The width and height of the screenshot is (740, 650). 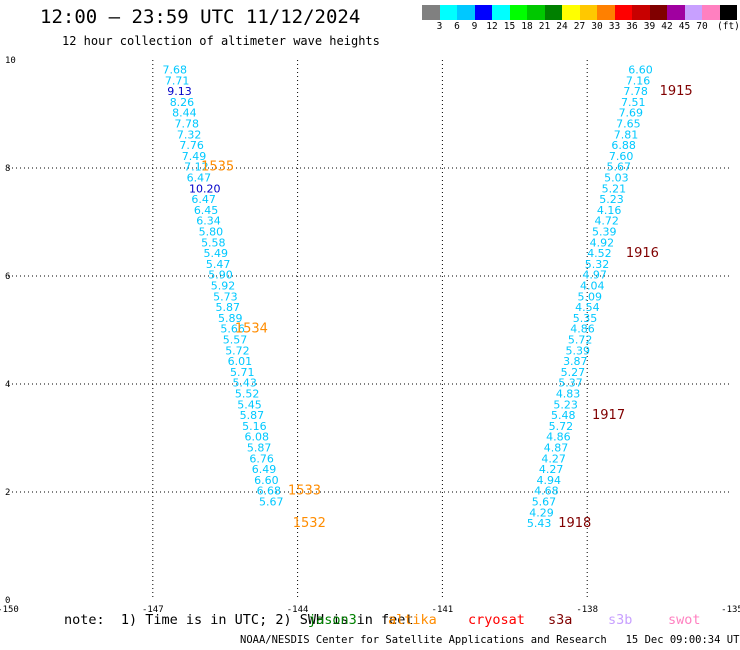 What do you see at coordinates (728, 26) in the screenshot?
I see `color-bar-unit: (ft)` at bounding box center [728, 26].